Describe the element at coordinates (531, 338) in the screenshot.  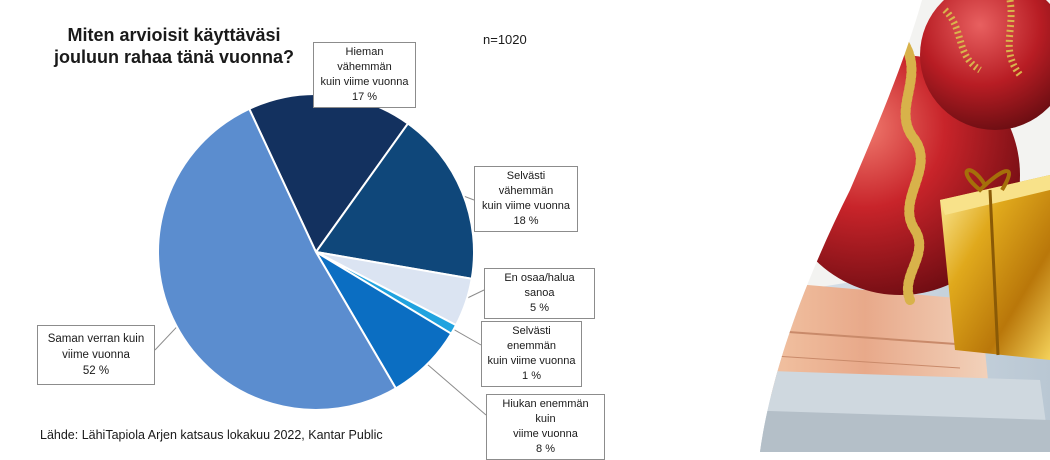
I see `callout-label-line: Selvästi enemmän` at that location.